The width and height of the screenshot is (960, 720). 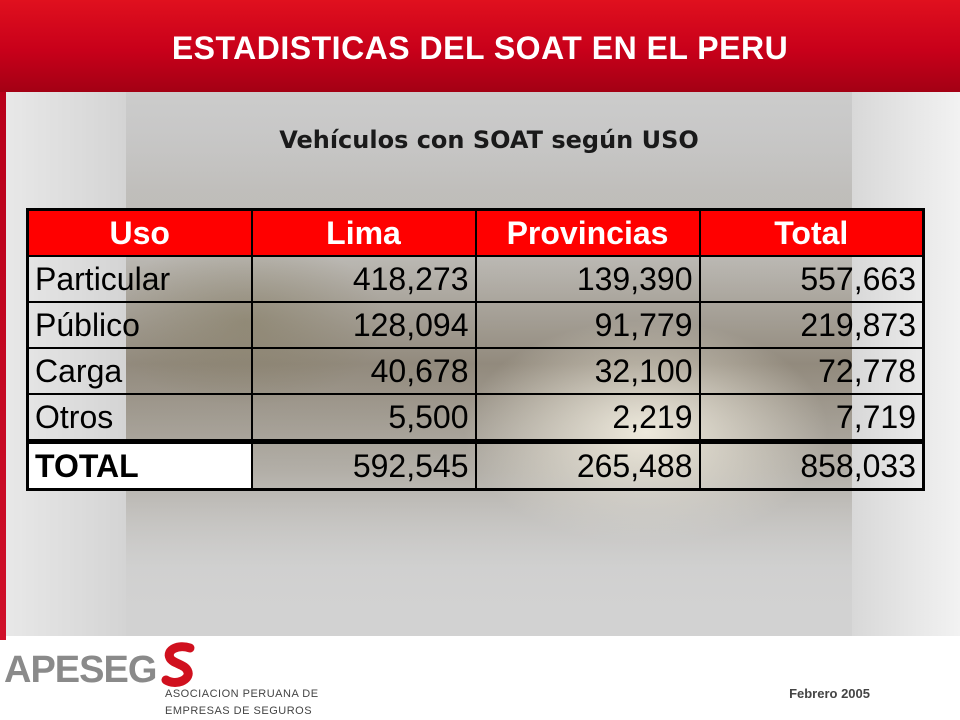 I want to click on cell-total: 72,778, so click(x=811, y=371).